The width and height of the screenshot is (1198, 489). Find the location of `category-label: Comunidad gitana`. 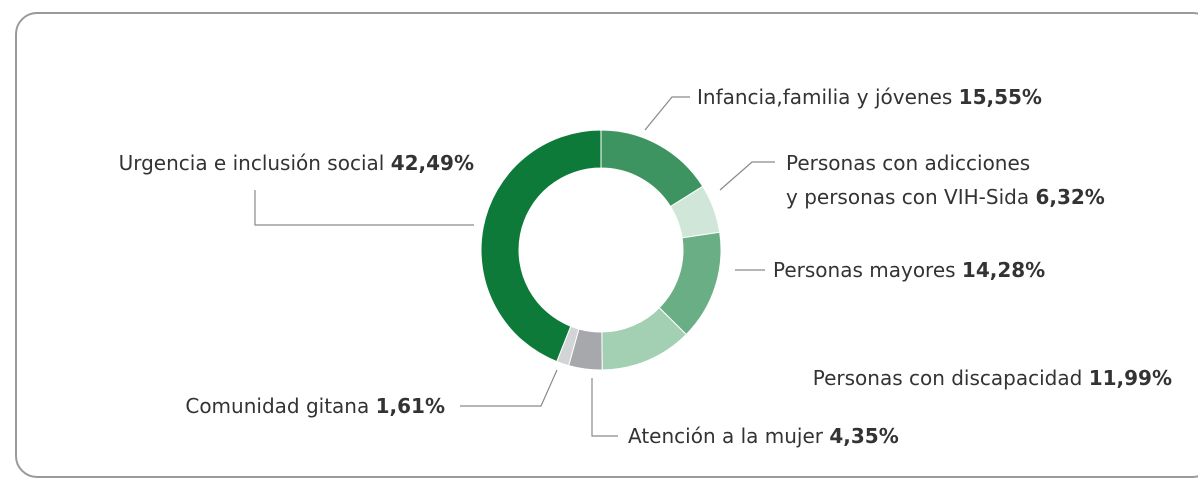

category-label: Comunidad gitana is located at coordinates (277, 406).